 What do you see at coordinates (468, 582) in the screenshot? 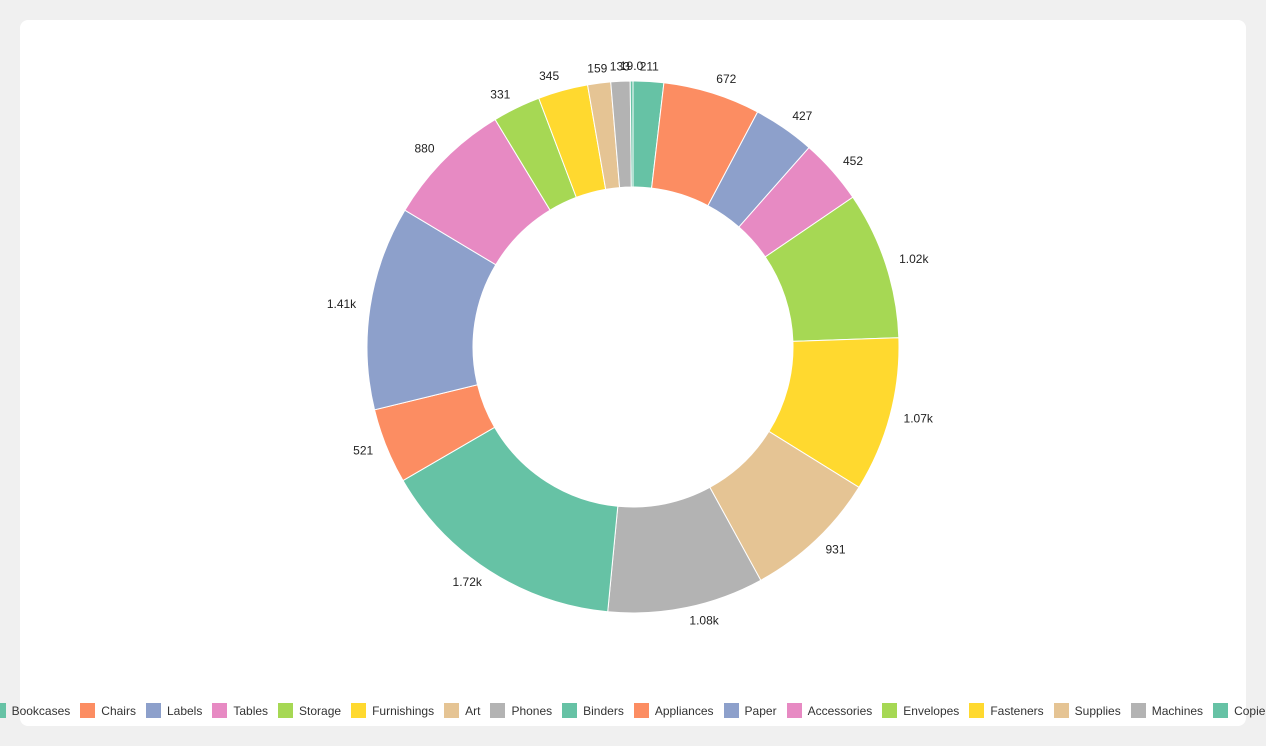
I see `slice-label: 1.72k` at bounding box center [468, 582].